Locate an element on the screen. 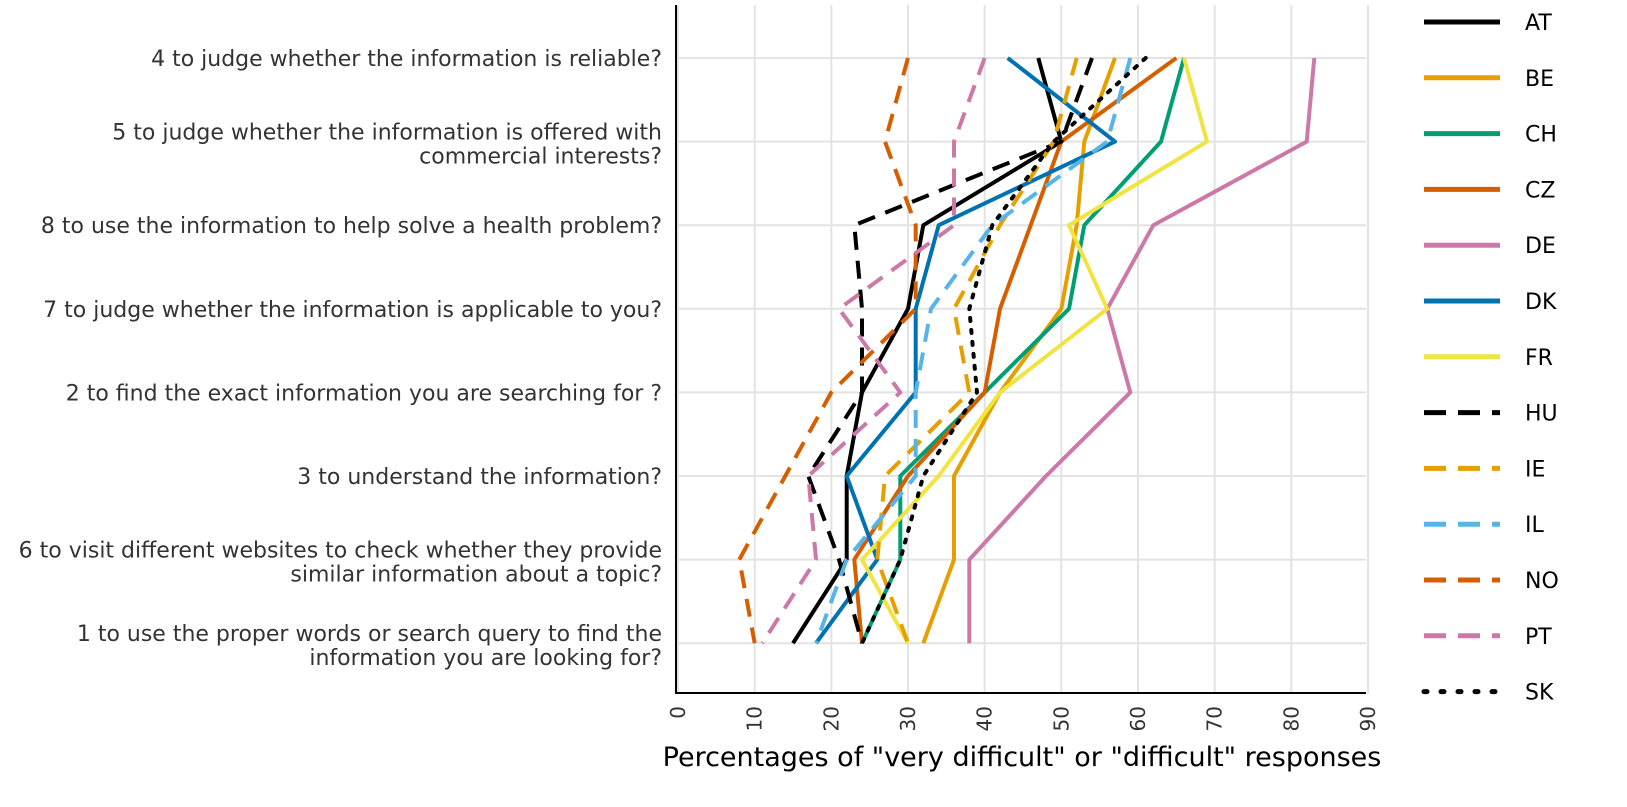 This screenshot has height=807, width=1627. legend-label-ch: CH is located at coordinates (1541, 135).